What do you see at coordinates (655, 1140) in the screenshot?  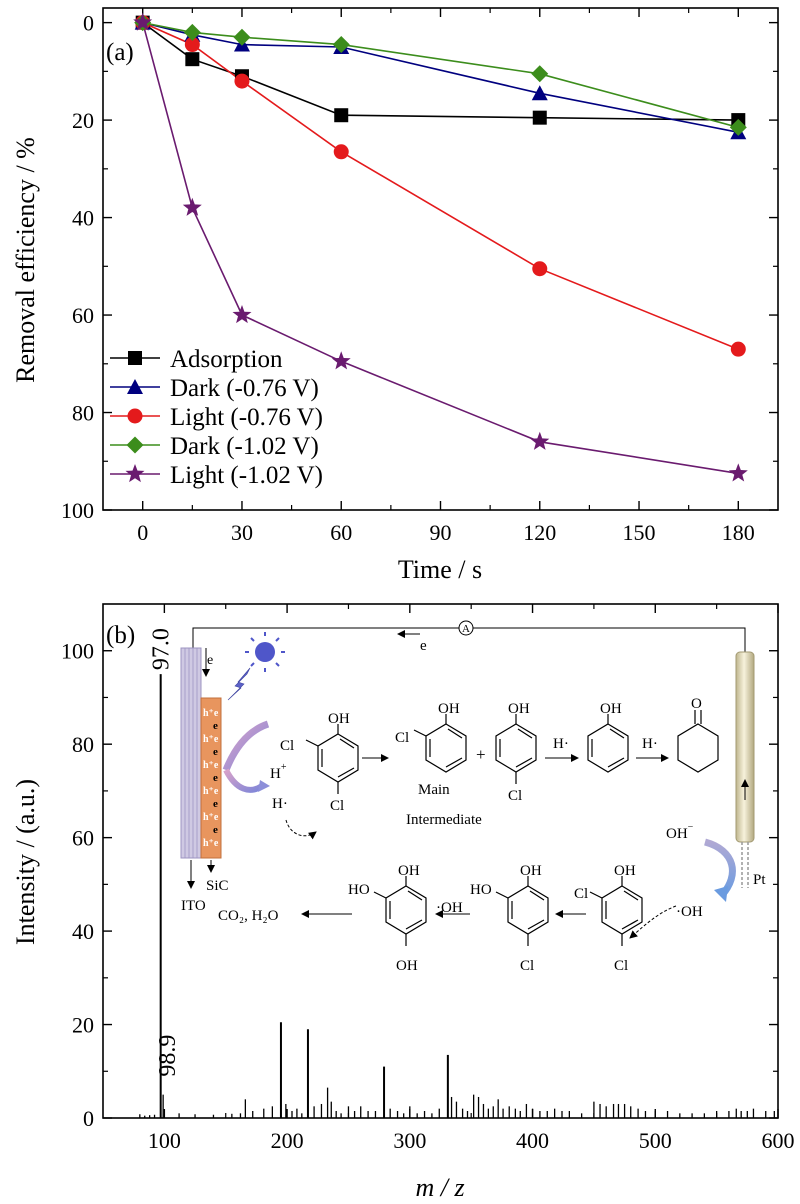 I see `panel-b-x-tick-label: 500` at bounding box center [655, 1140].